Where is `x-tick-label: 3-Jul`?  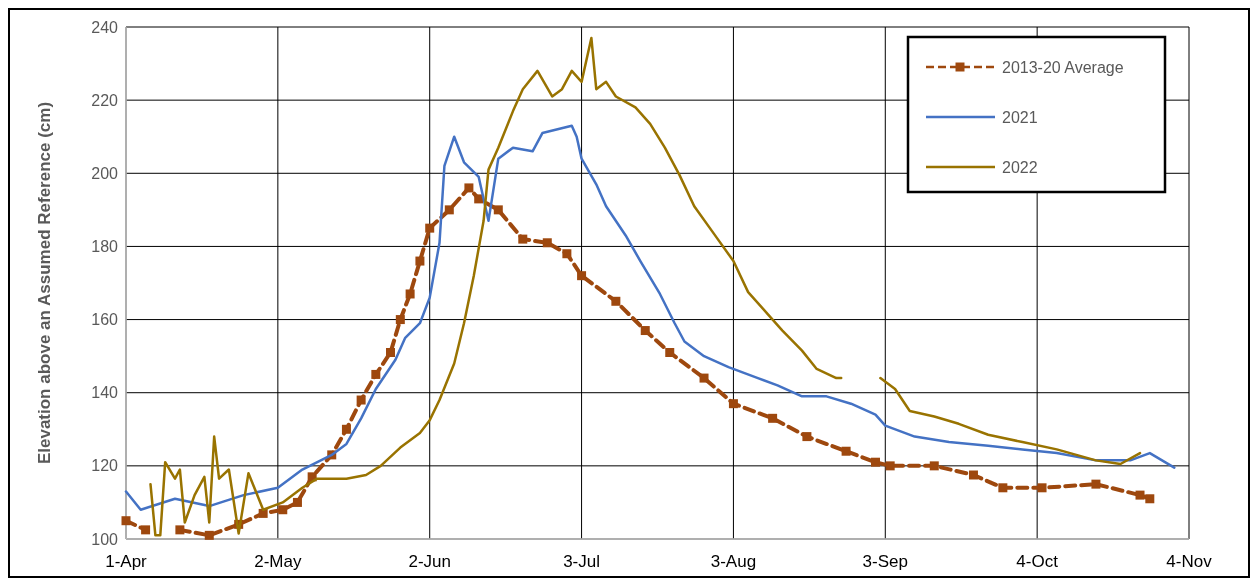
x-tick-label: 3-Jul is located at coordinates (581, 561).